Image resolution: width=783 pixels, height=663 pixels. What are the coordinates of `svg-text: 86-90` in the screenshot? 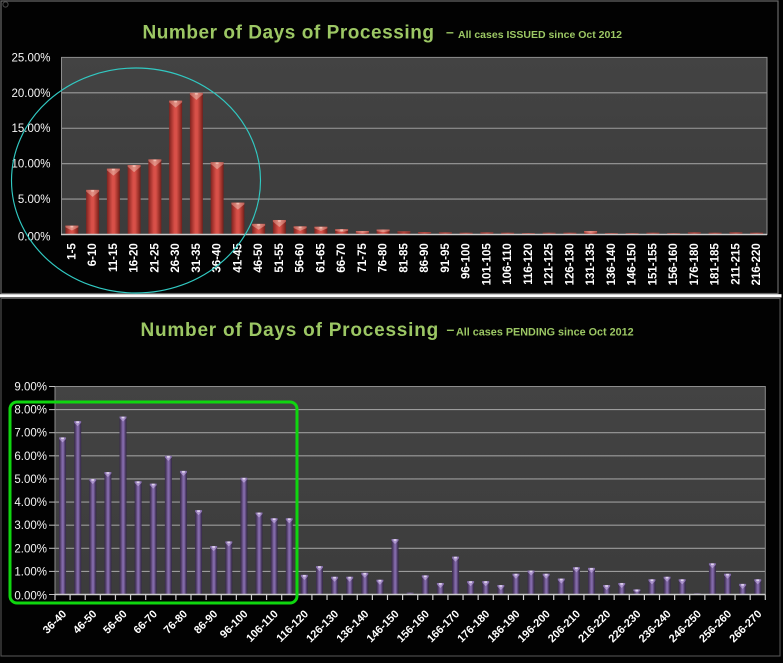 It's located at (425, 257).